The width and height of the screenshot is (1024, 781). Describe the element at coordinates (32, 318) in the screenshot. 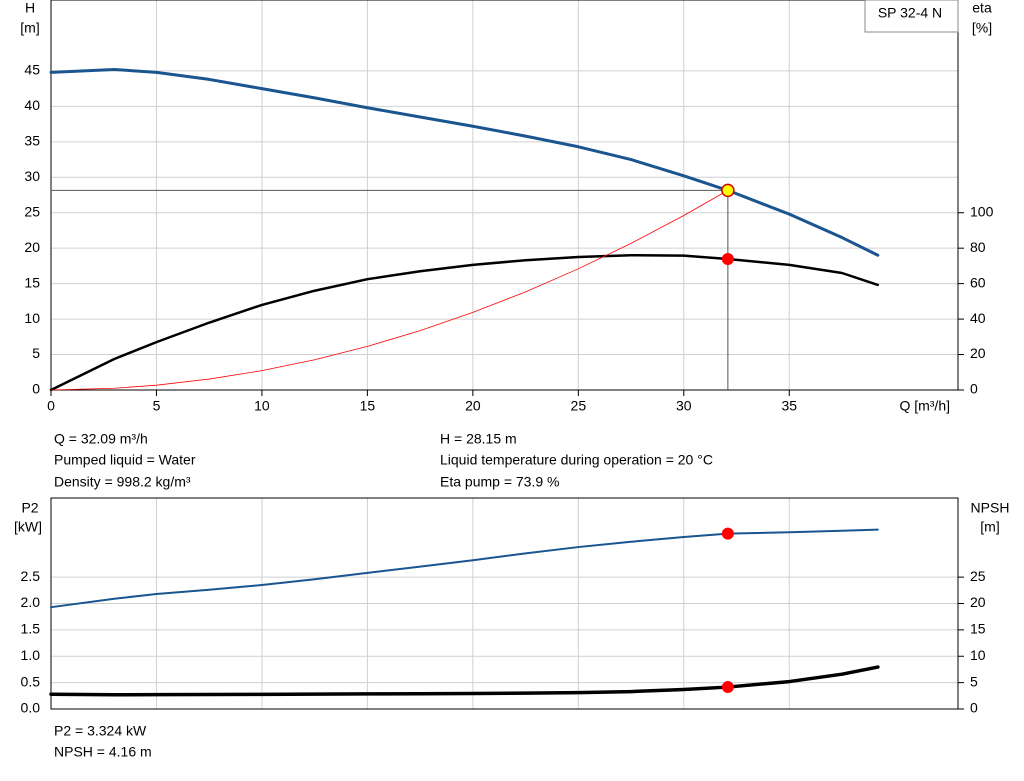

I see `y-tick-label: 10` at that location.